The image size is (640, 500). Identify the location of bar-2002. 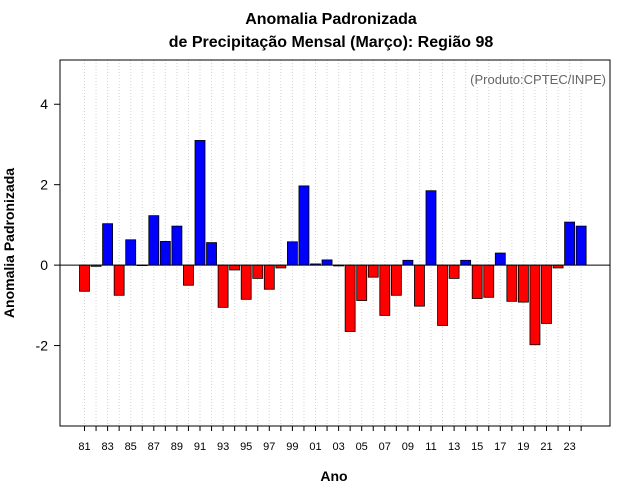
(327, 262).